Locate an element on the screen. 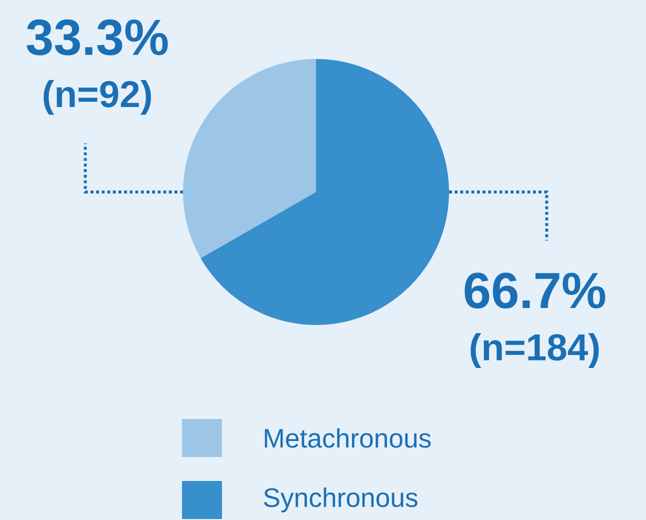  text: (n=184) is located at coordinates (534, 350).